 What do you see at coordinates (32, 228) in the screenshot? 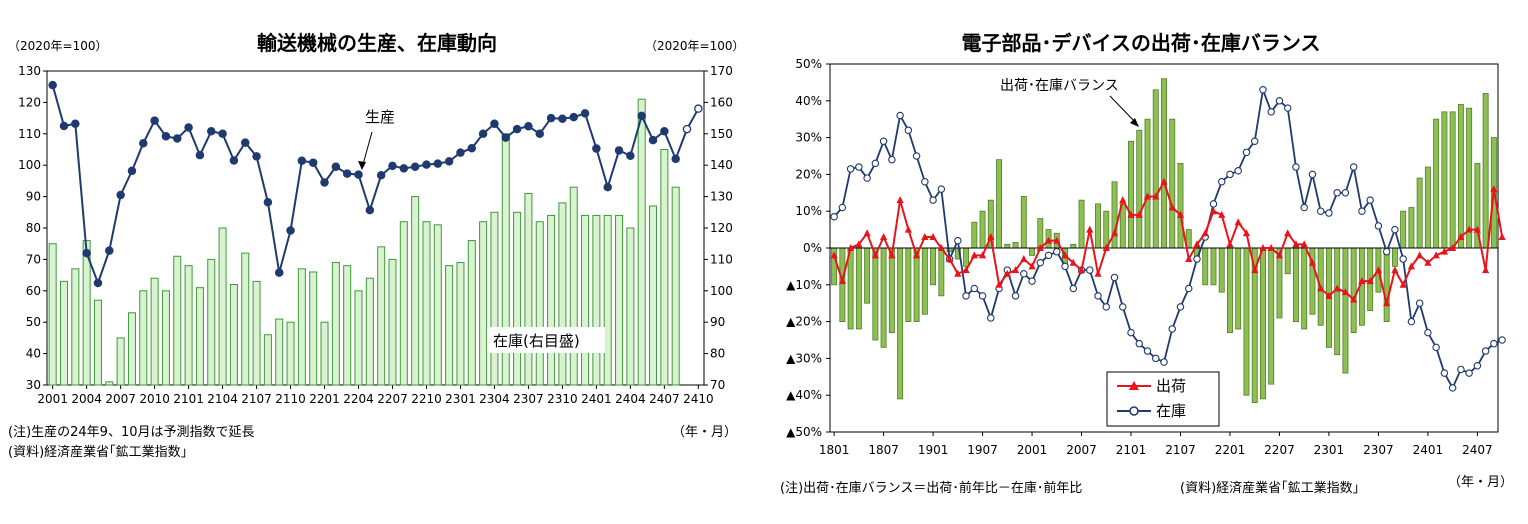
I see `left-y-ticks: 130 120 110 100 90 80 70 60 50 40 30` at bounding box center [32, 228].